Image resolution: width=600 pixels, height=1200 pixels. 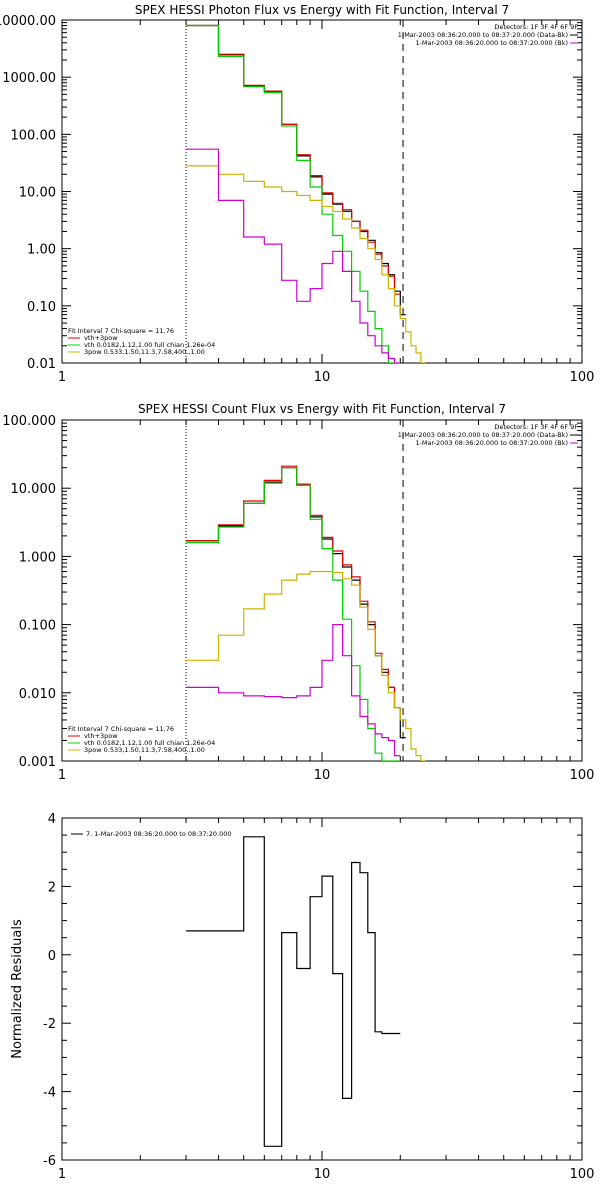 I want to click on y-tick-label: 0.010, so click(x=37, y=694).